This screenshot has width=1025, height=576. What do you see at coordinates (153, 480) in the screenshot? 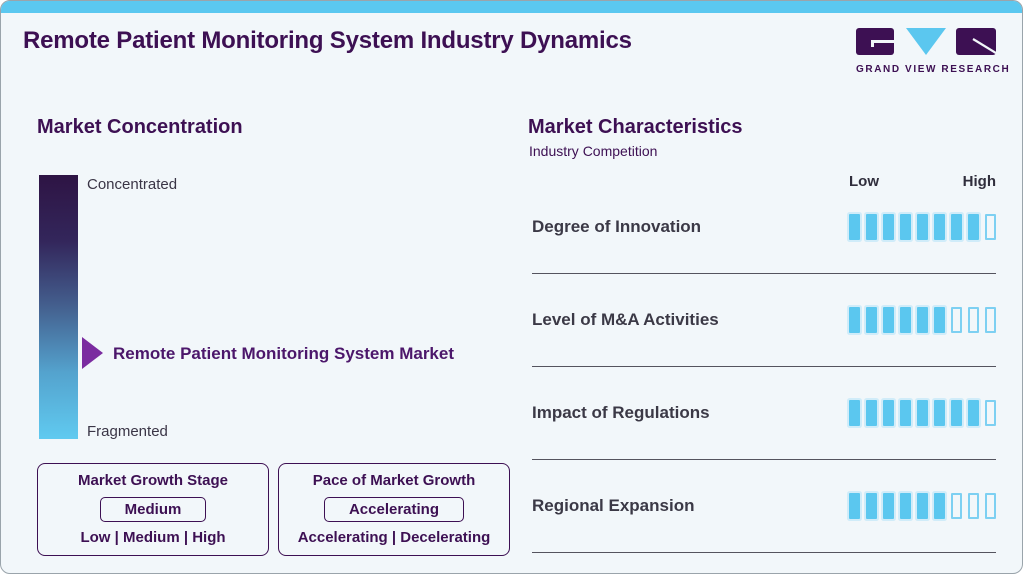
I see `growth-box-title: Market Growth Stage` at bounding box center [153, 480].